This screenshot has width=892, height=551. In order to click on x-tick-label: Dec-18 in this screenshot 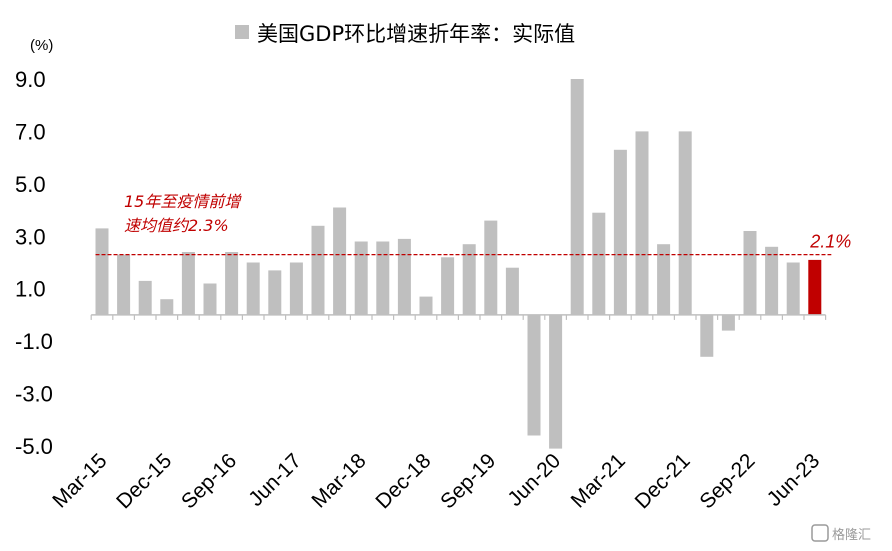, I will do `click(403, 481)`.